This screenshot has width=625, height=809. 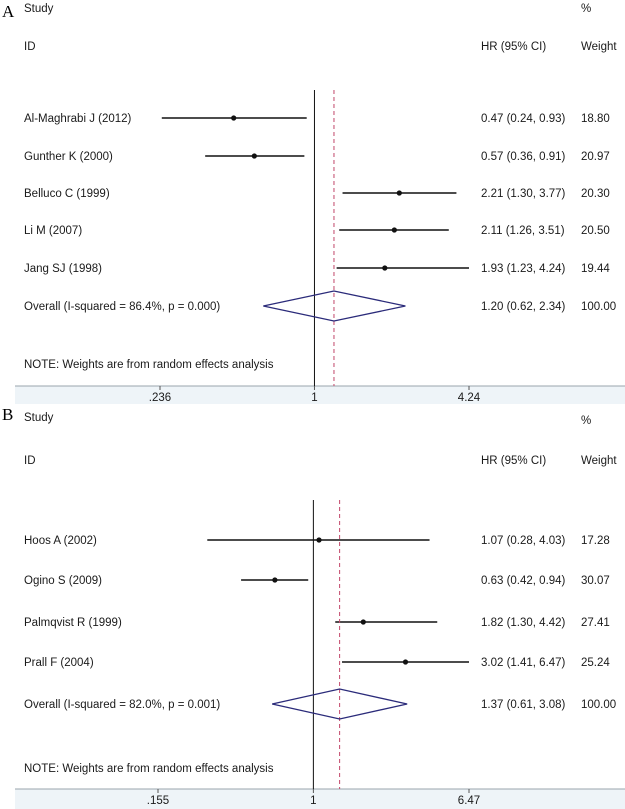 I want to click on study-row: Belluco C (1999) 2.21 (1.30, 3.77) 20.30, so click(x=317, y=194).